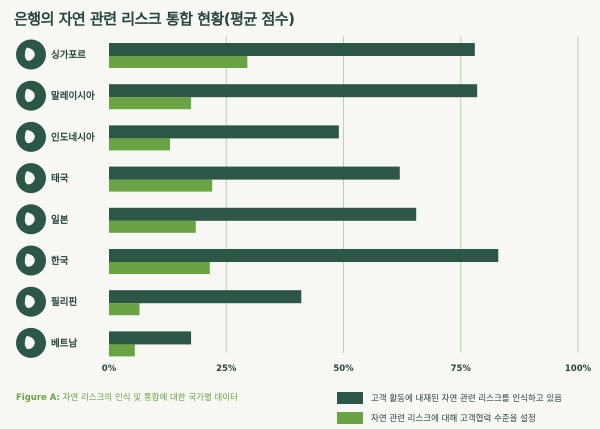 The image size is (600, 429). I want to click on category-label: 싱가포르, so click(68, 55).